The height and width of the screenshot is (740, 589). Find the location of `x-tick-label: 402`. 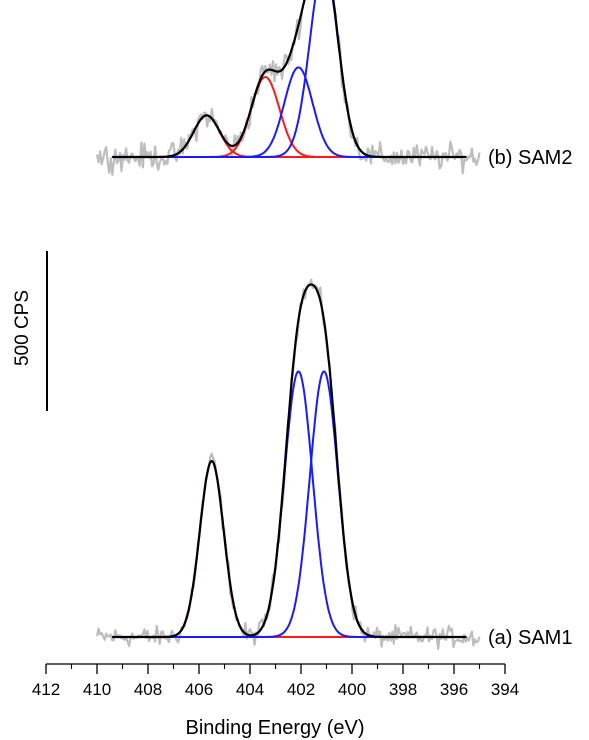

x-tick-label: 402 is located at coordinates (301, 689).